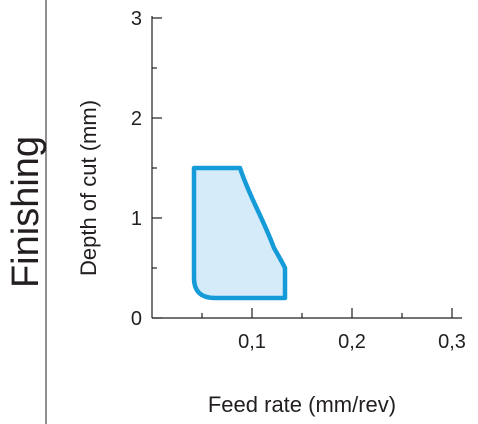  I want to click on x-tick-label-0,1: 0,1, so click(252, 342).